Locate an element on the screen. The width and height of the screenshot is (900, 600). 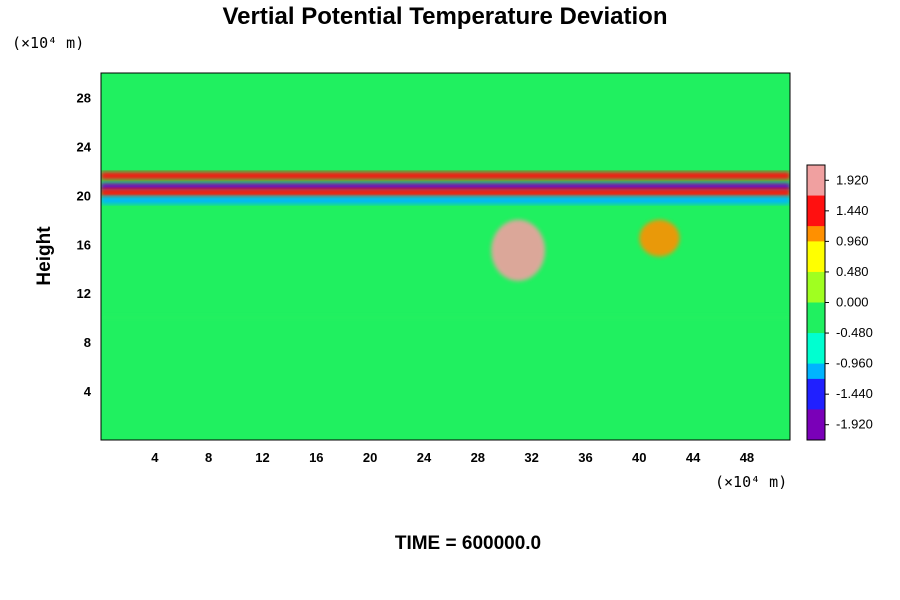
colorbar-tick-label: -0.960 is located at coordinates (854, 363).